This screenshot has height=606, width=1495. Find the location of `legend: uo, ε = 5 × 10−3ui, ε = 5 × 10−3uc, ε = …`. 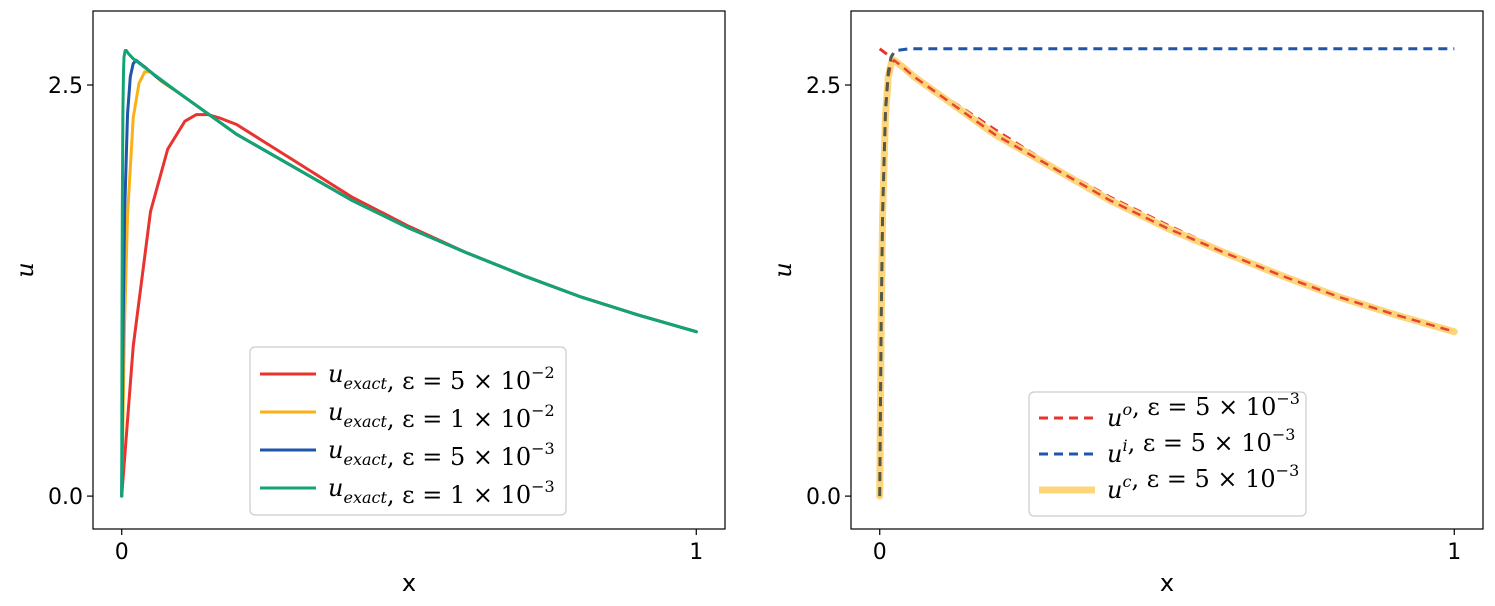

legend: uo, ε = 5 × 10−3ui, ε = 5 × 10−3uc, ε = … is located at coordinates (1167, 453).